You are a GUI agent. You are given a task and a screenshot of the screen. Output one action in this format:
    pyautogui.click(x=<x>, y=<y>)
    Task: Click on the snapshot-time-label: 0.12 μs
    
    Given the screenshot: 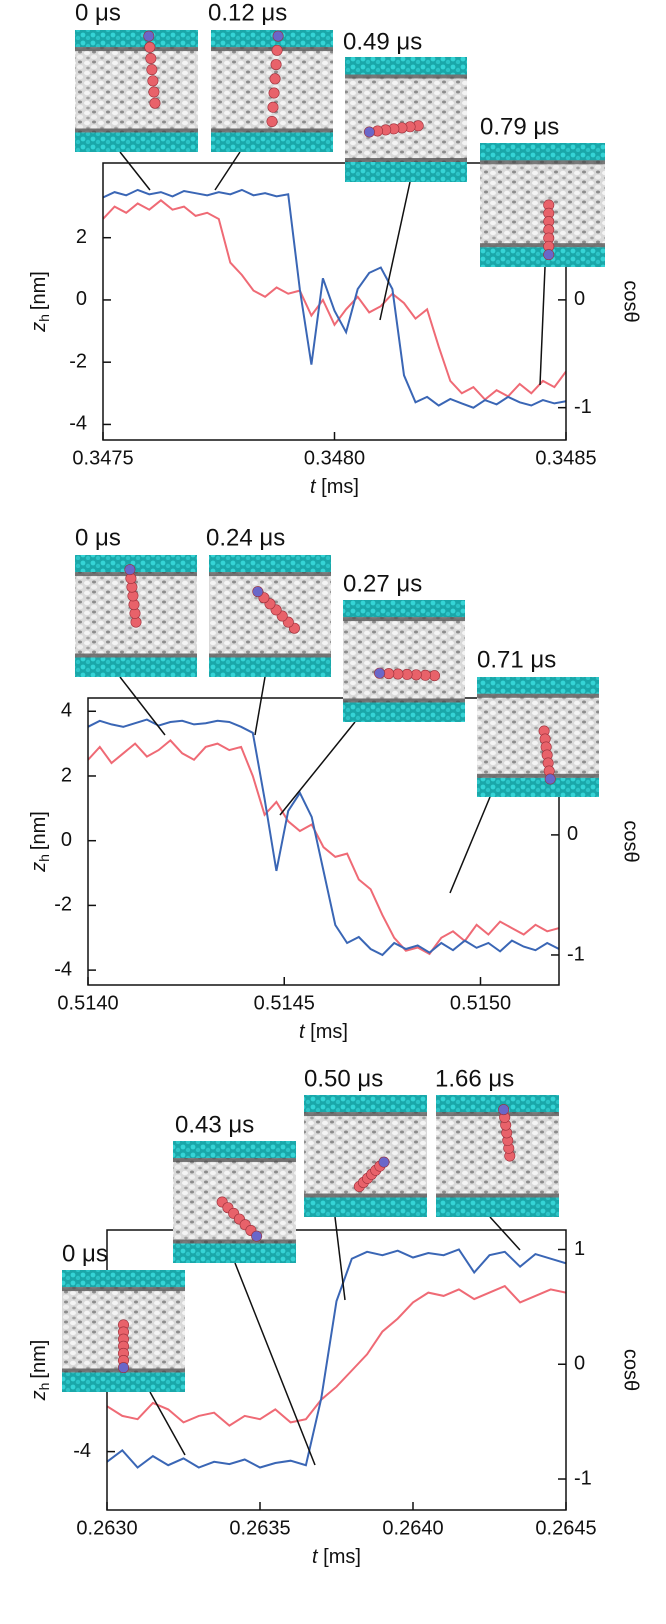 What is the action you would take?
    pyautogui.click(x=247, y=13)
    